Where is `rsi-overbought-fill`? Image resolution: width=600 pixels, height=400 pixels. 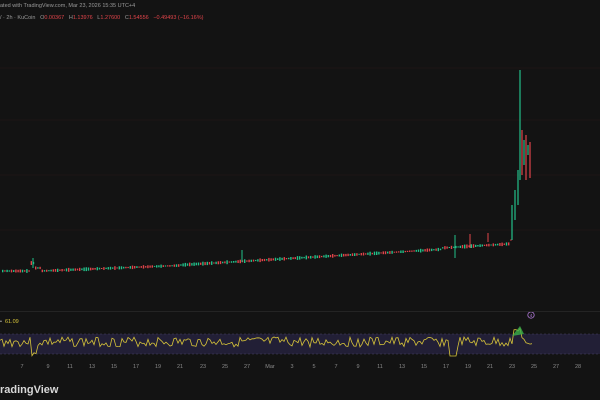
rsi-overbought-fill is located at coordinates (518, 331).